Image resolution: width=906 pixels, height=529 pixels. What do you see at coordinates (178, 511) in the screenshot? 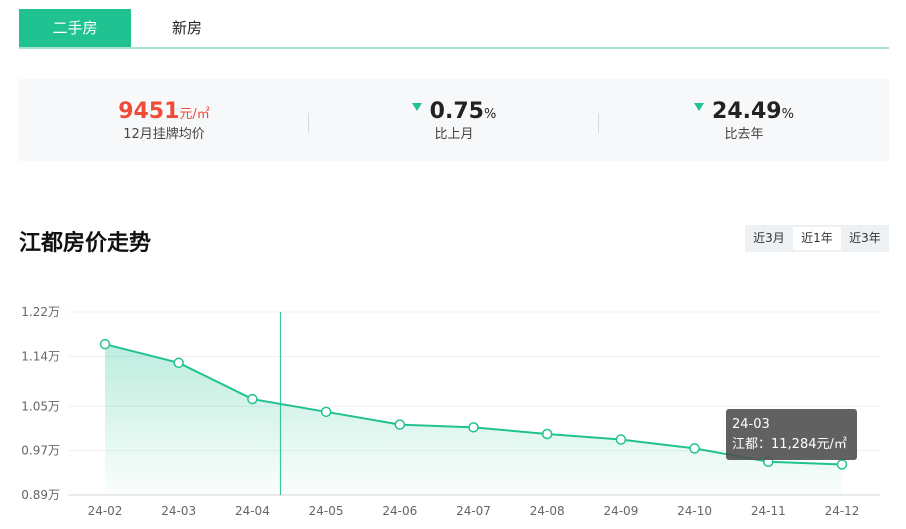
I see `x-tick-label: 24-03` at bounding box center [178, 511].